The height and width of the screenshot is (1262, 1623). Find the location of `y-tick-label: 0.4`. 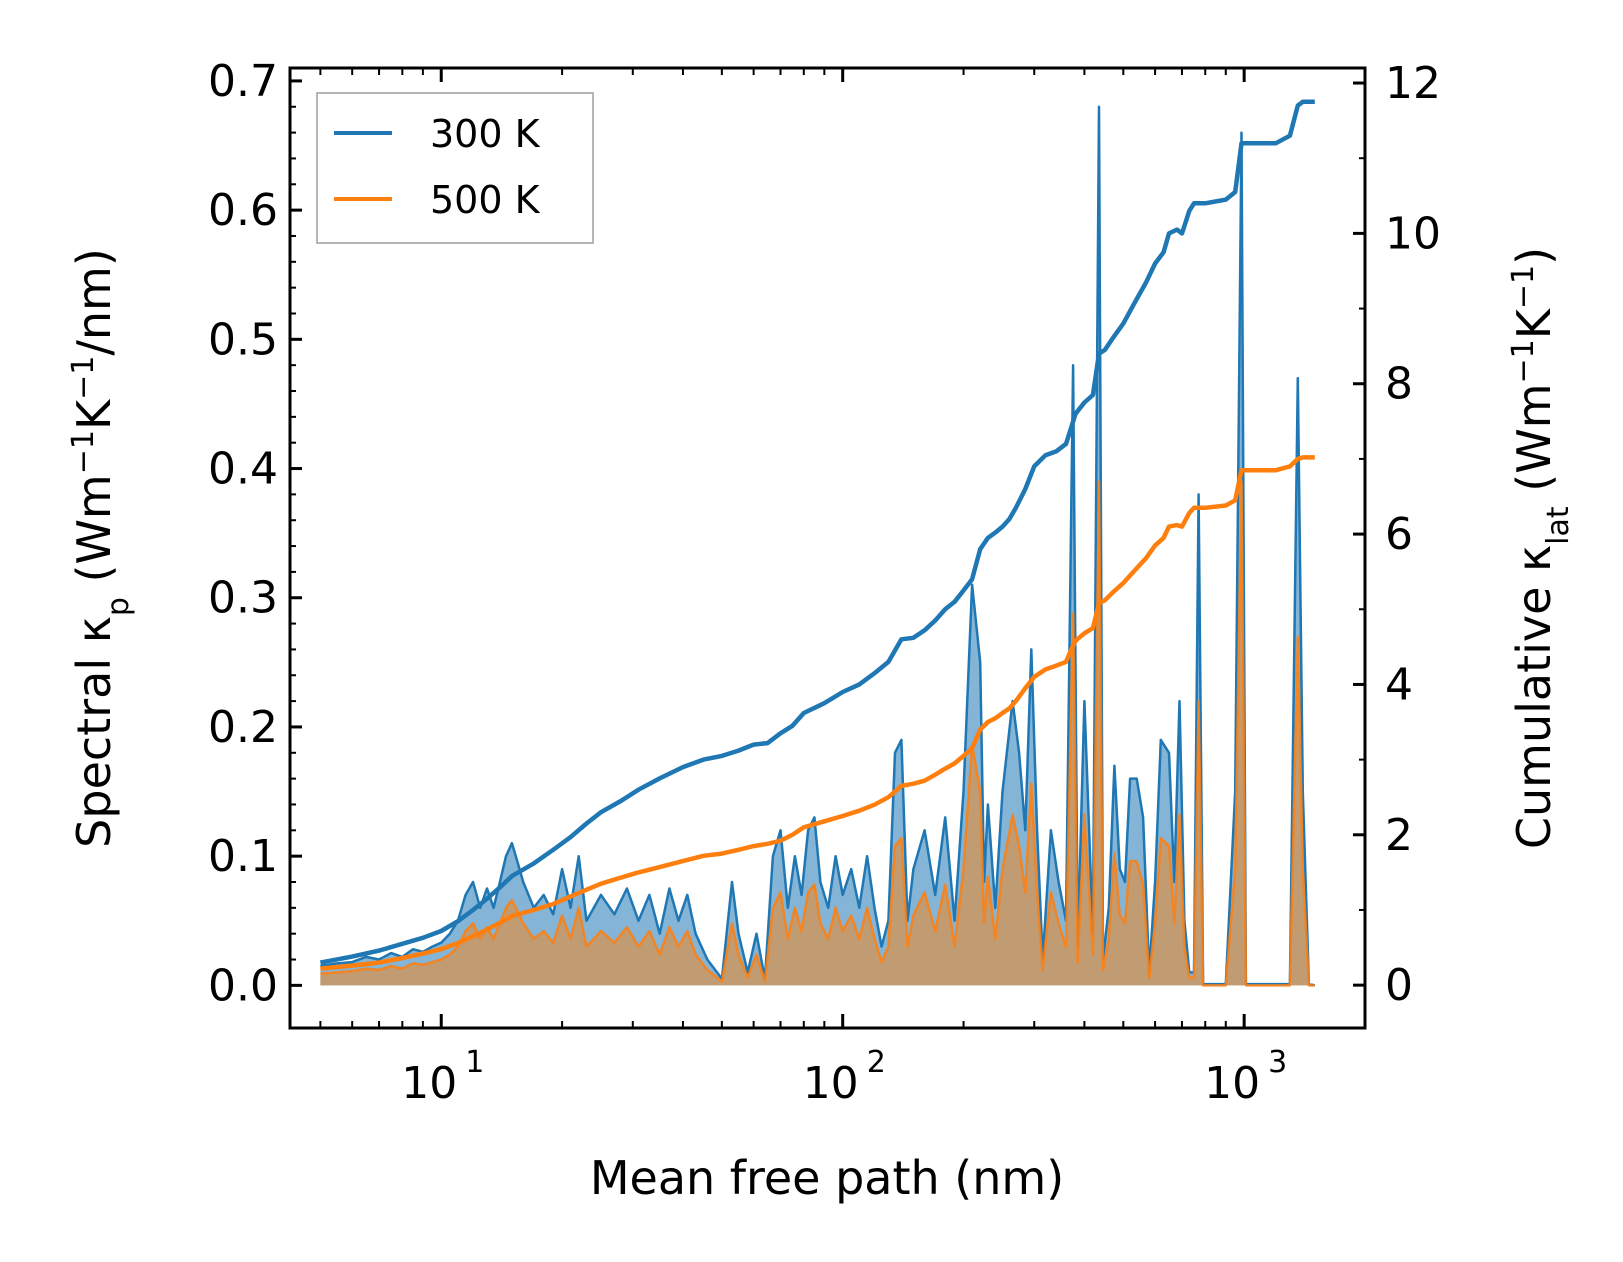

y-tick-label: 0.4 is located at coordinates (243, 469).